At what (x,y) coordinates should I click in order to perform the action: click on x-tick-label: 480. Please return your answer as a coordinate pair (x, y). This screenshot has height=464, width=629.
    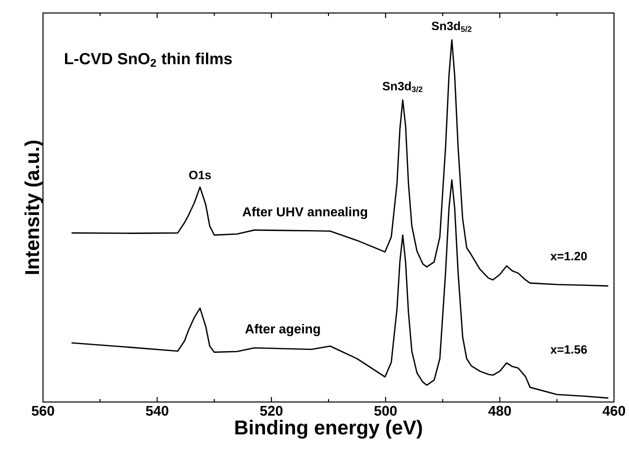
    Looking at the image, I should click on (499, 411).